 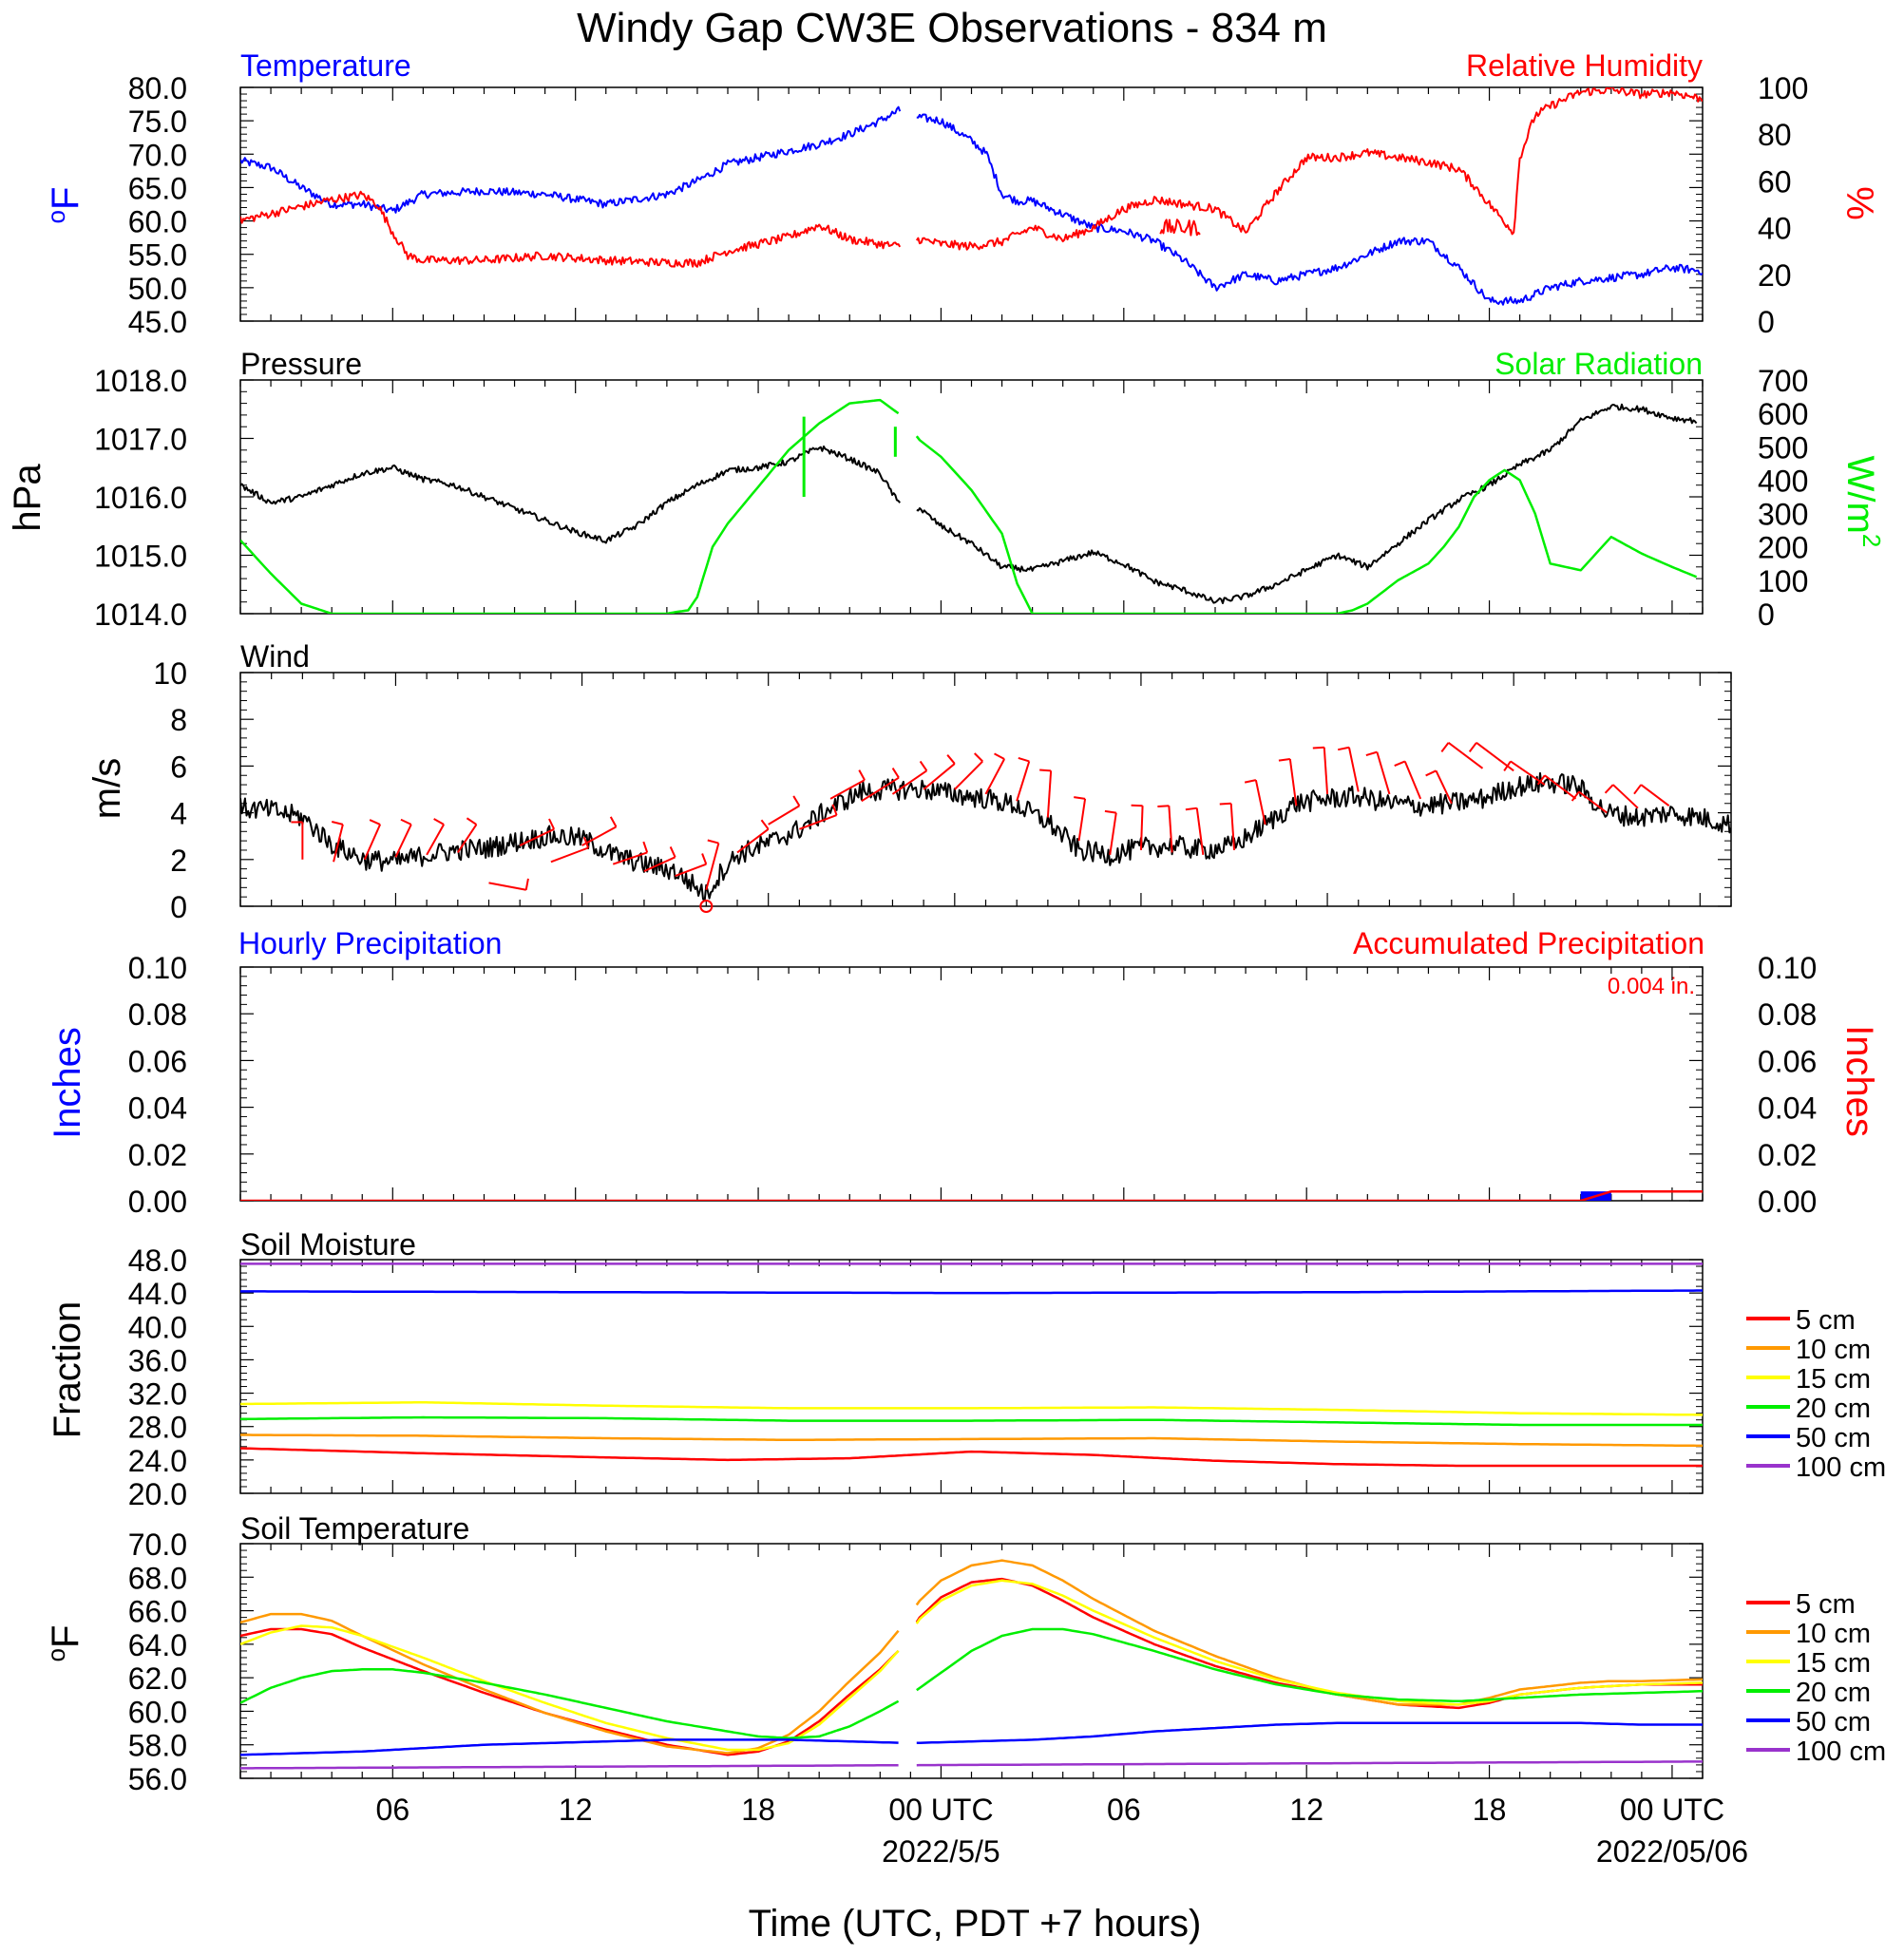 I want to click on accum-precip-title: Accumulated Precipitation, so click(x=1528, y=943).